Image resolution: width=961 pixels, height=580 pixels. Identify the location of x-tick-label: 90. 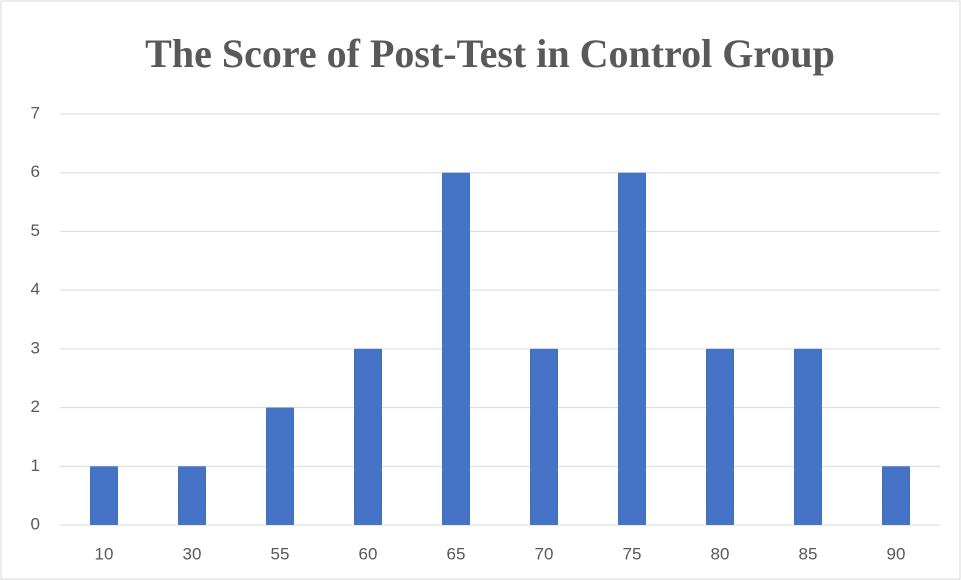
(896, 553).